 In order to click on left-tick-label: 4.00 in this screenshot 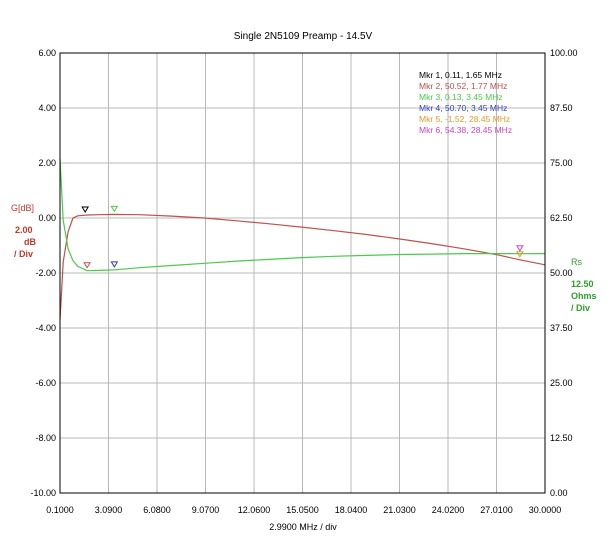, I will do `click(47, 108)`.